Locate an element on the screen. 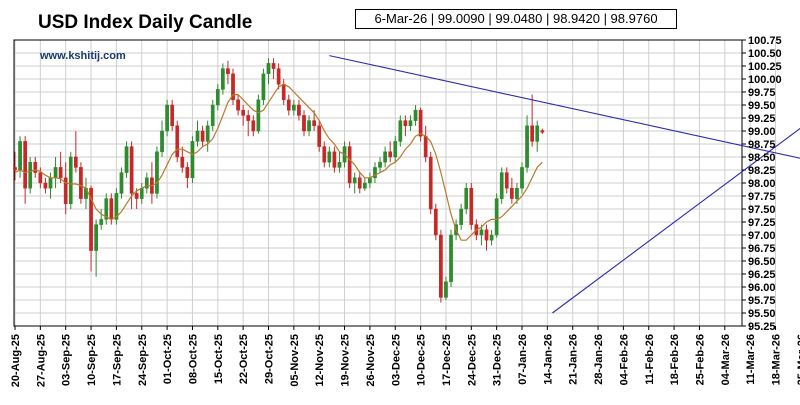 Image resolution: width=800 pixels, height=405 pixels. y-tick-label: 99.25 is located at coordinates (762, 119).